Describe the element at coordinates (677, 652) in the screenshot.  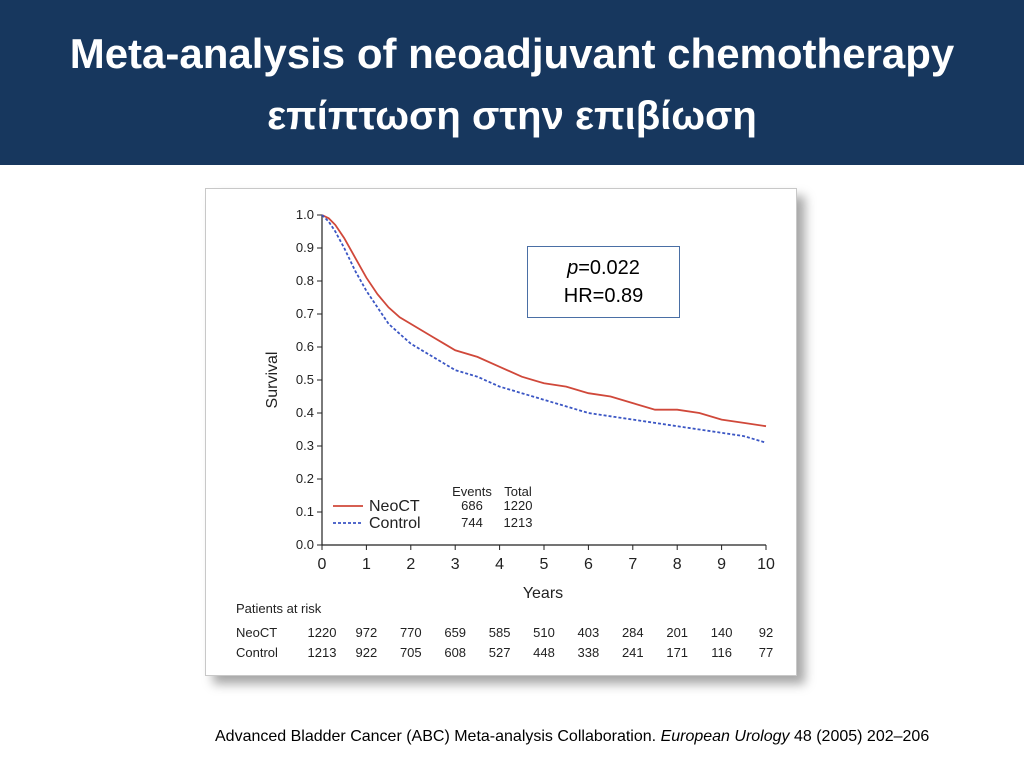
I see `at-risk-value: 171` at that location.